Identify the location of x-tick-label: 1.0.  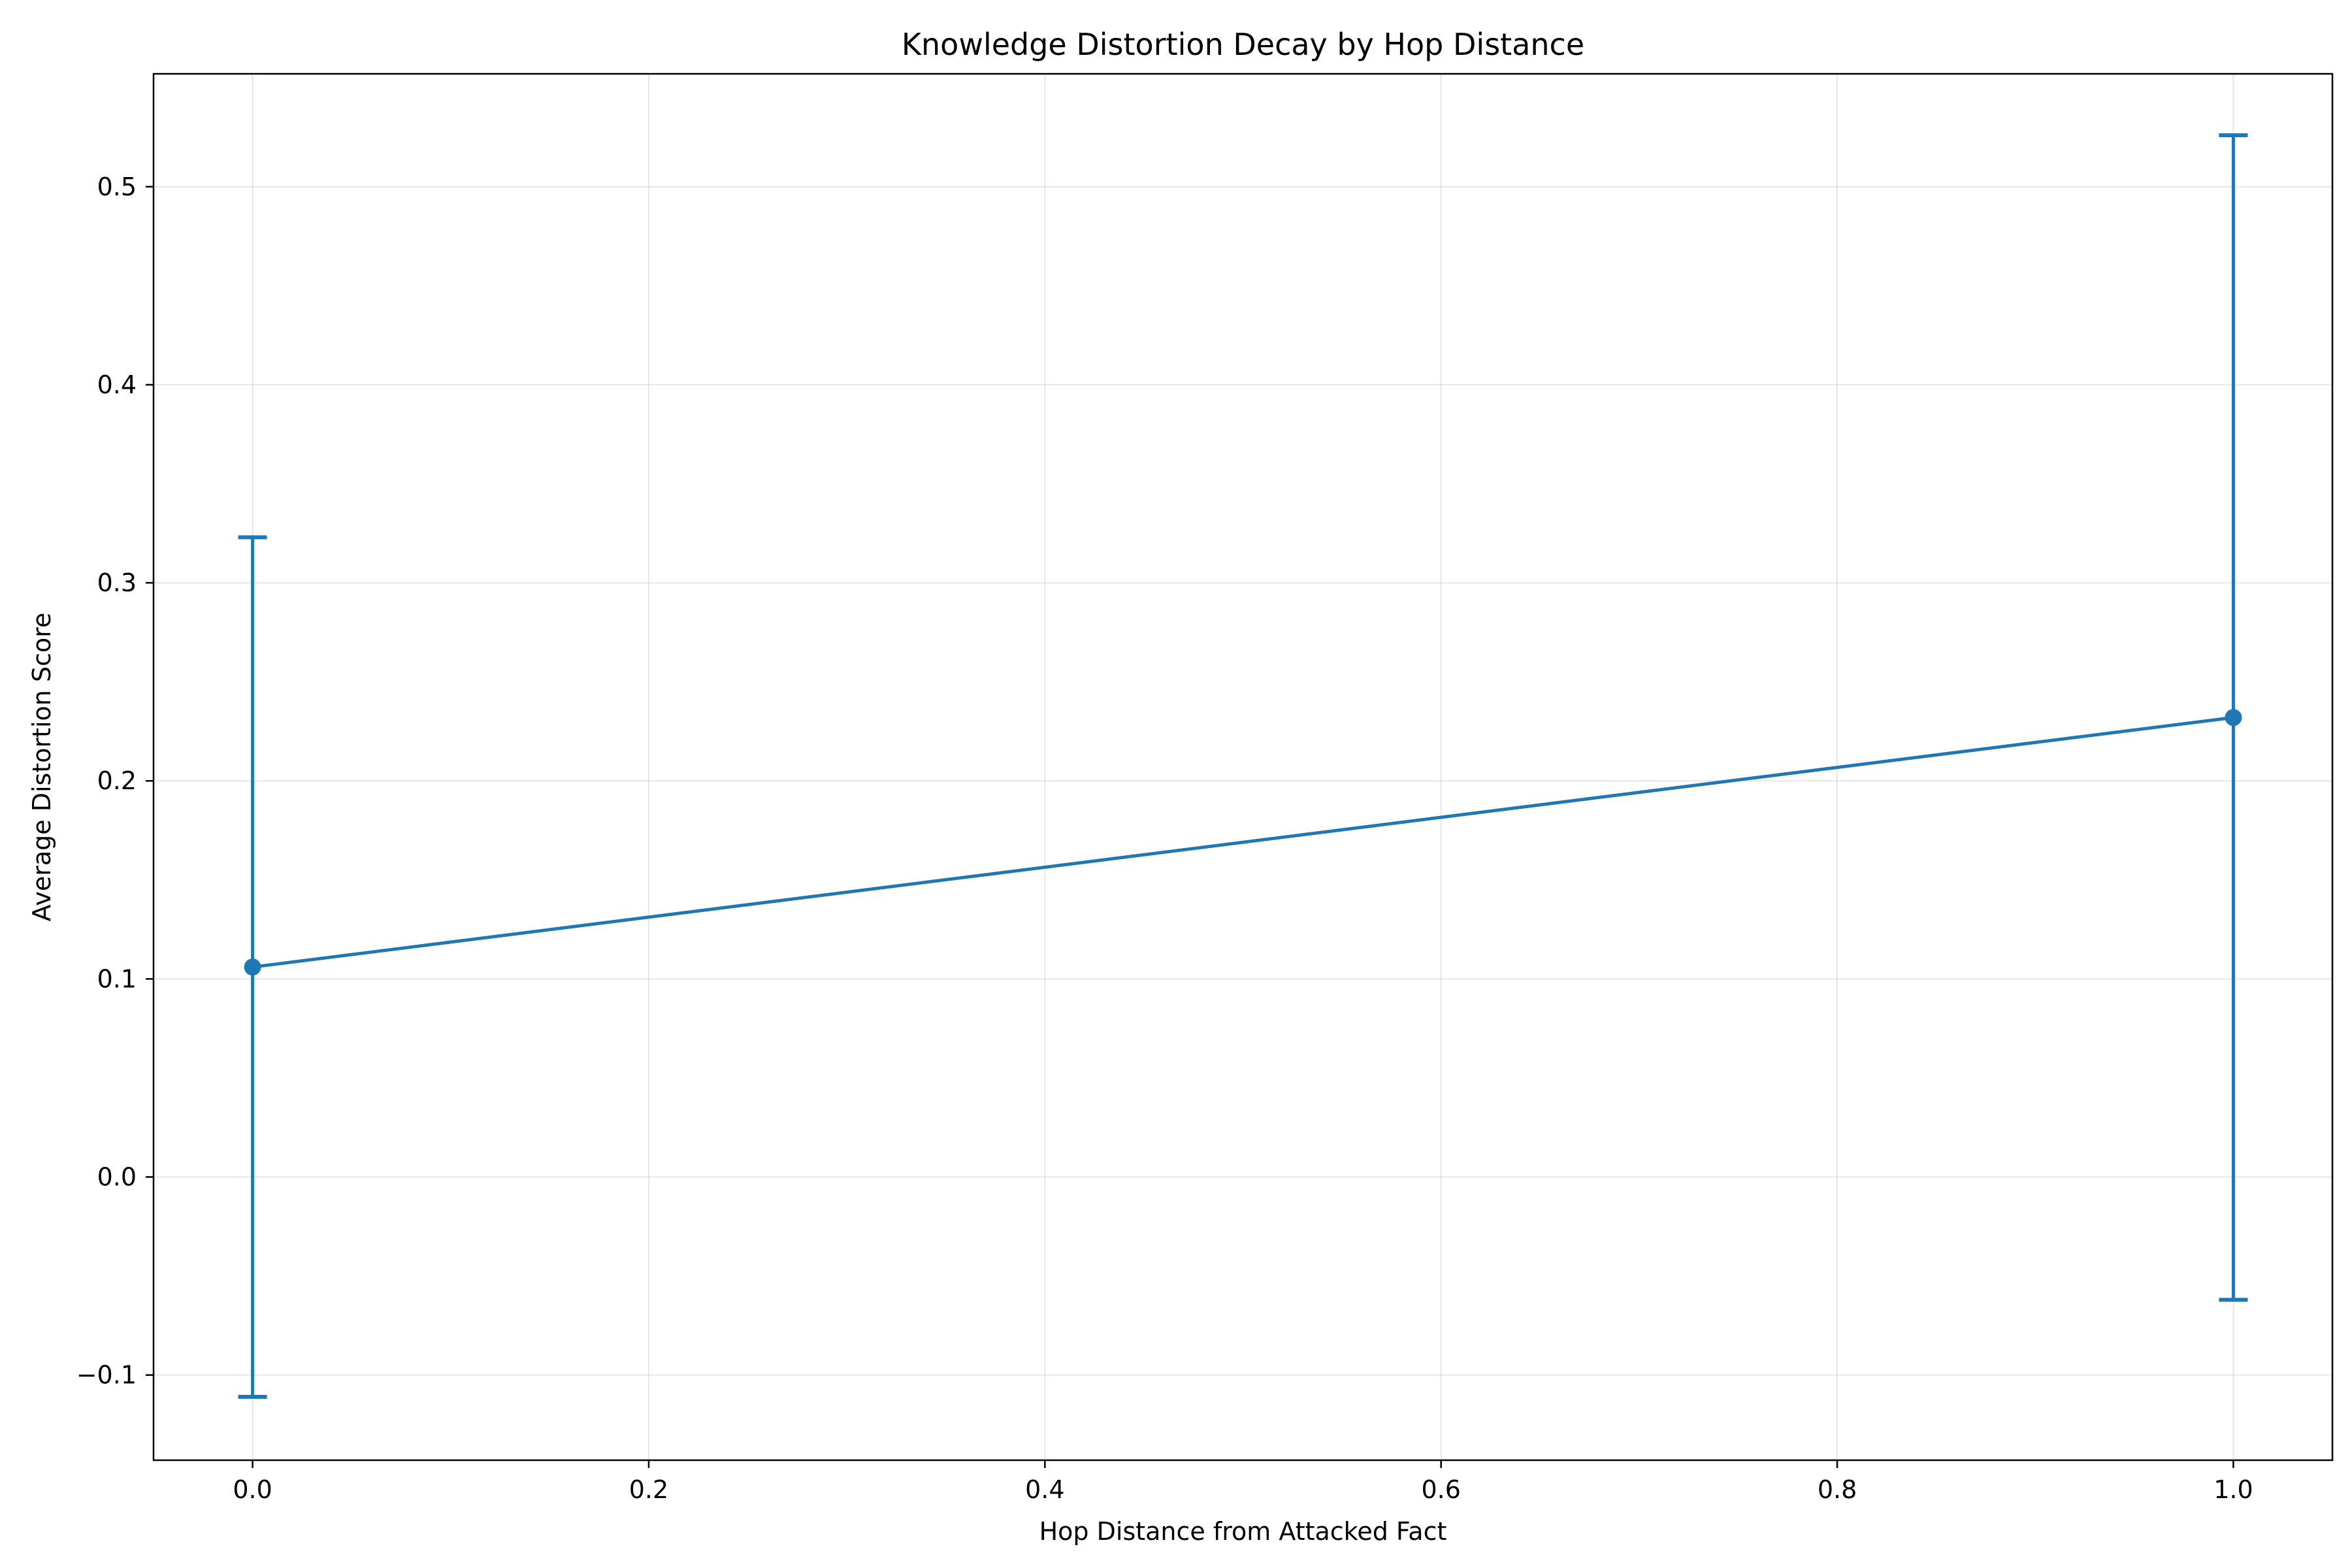
(2233, 1489).